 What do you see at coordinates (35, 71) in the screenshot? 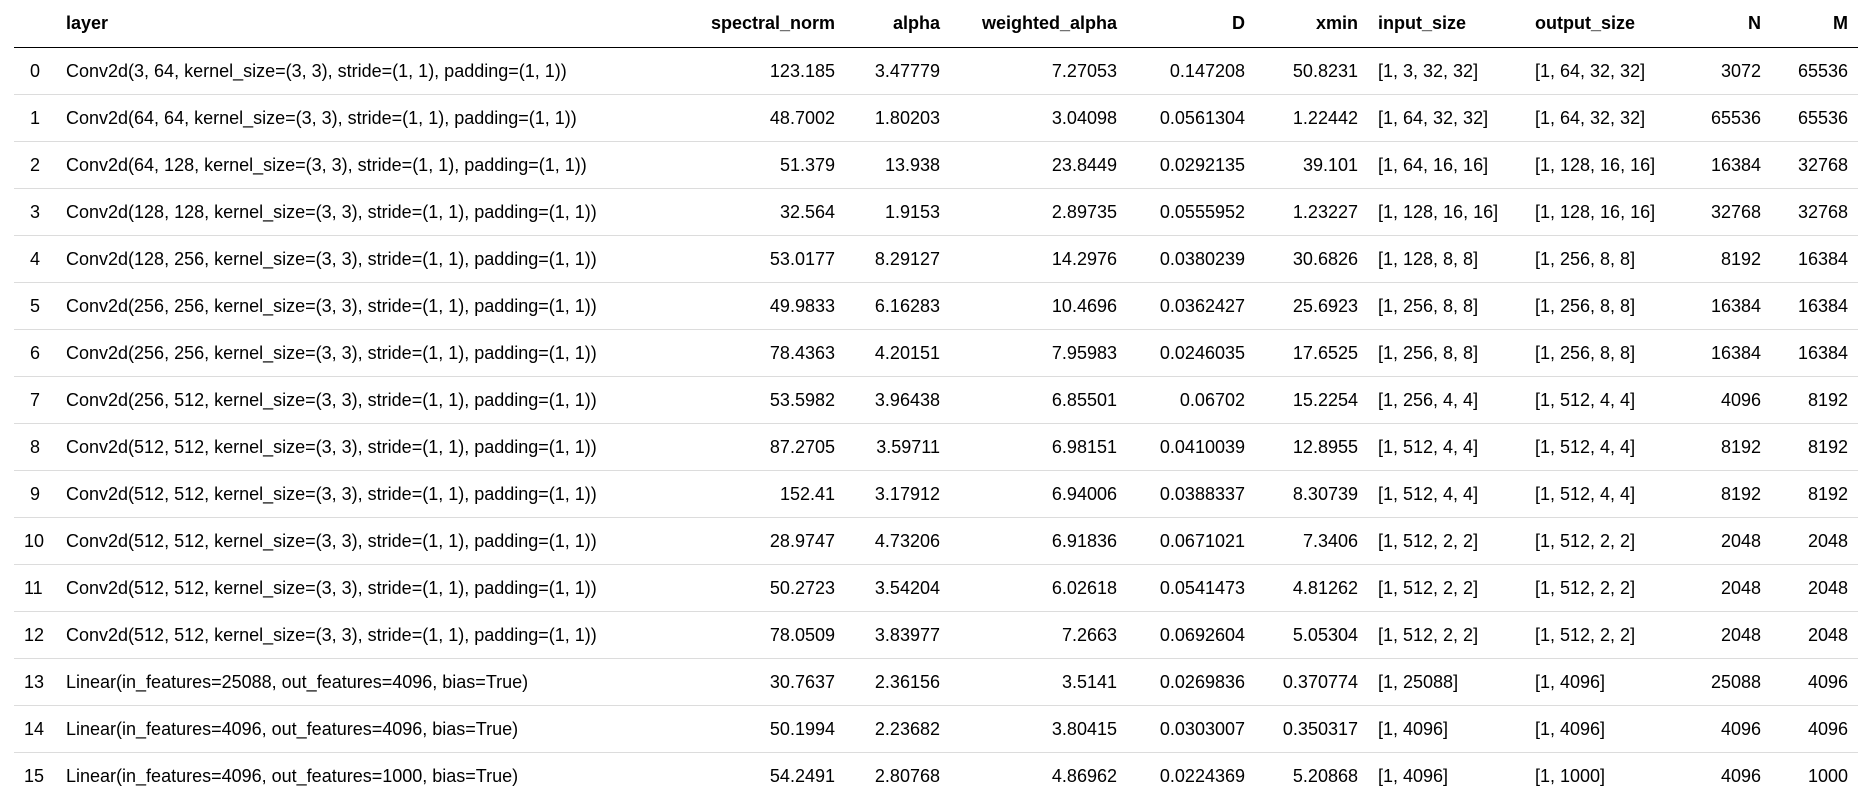
I see `row-index: 0` at bounding box center [35, 71].